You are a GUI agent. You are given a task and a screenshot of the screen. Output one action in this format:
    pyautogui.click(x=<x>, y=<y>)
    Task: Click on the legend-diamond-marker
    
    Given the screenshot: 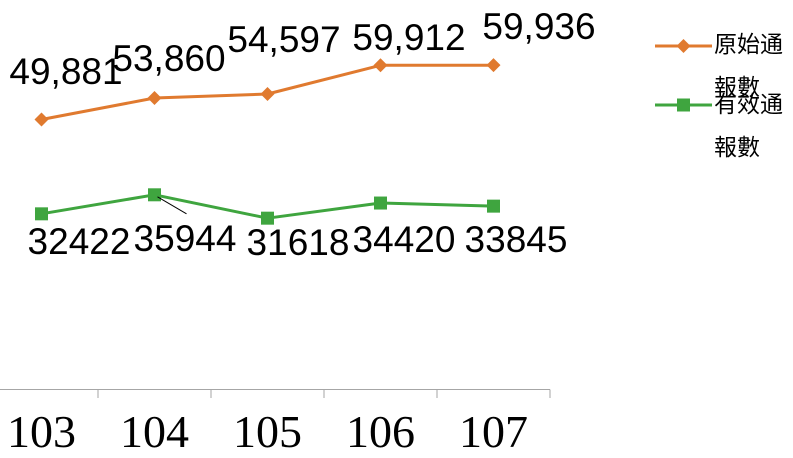 What is the action you would take?
    pyautogui.click(x=683, y=45)
    